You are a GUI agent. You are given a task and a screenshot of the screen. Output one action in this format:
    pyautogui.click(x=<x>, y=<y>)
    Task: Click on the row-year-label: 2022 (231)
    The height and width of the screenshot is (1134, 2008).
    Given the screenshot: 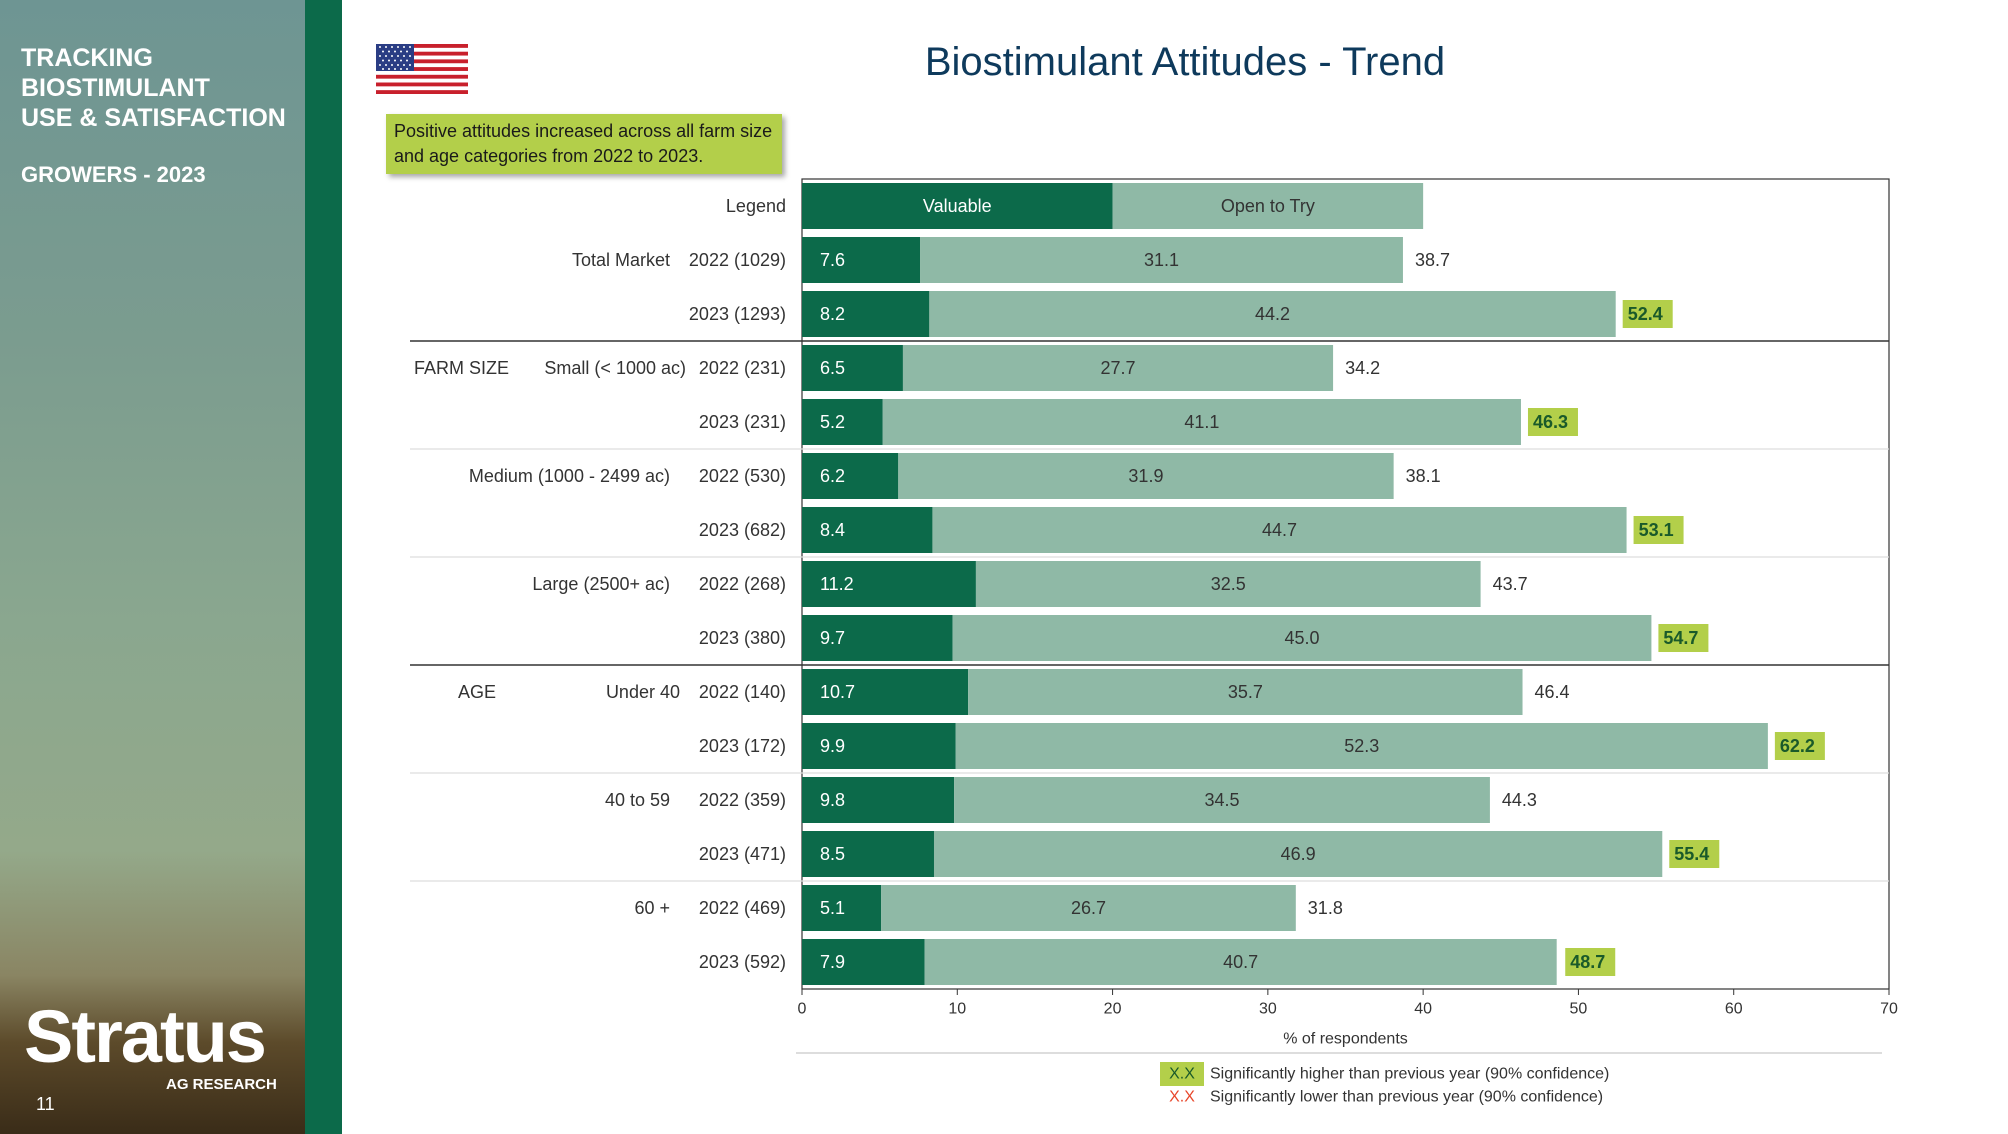 What is the action you would take?
    pyautogui.click(x=742, y=368)
    